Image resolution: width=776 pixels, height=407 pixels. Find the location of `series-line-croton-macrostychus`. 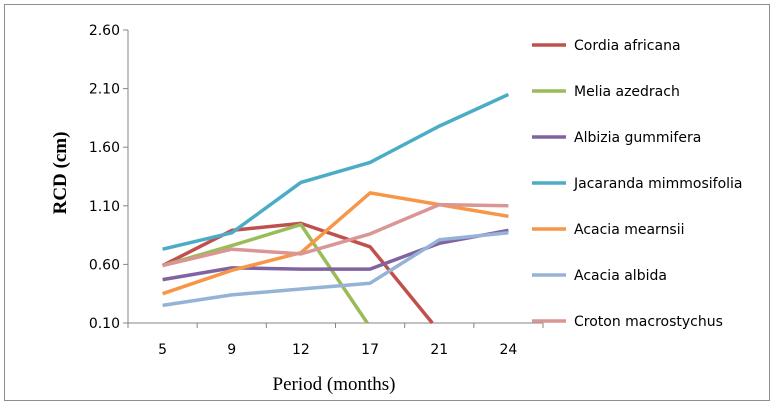

series-line-croton-macrostychus is located at coordinates (335, 235).